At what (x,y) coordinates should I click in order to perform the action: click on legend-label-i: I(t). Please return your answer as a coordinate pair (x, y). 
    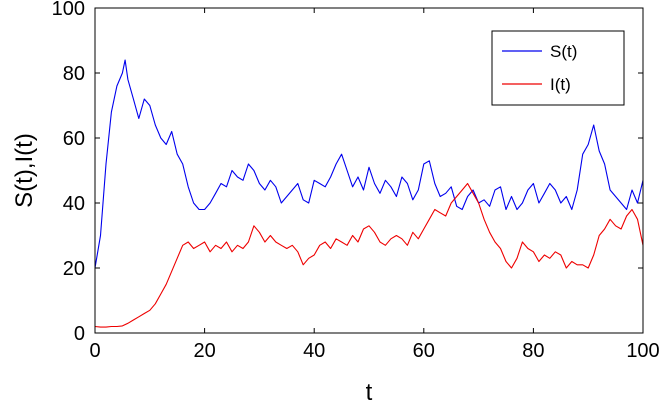
    Looking at the image, I should click on (560, 84).